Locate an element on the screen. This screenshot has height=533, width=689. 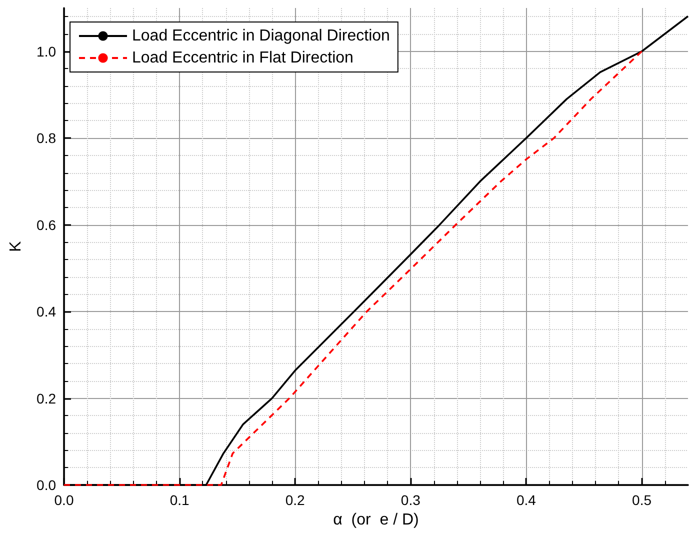
y-axis-title: K is located at coordinates (16, 246).